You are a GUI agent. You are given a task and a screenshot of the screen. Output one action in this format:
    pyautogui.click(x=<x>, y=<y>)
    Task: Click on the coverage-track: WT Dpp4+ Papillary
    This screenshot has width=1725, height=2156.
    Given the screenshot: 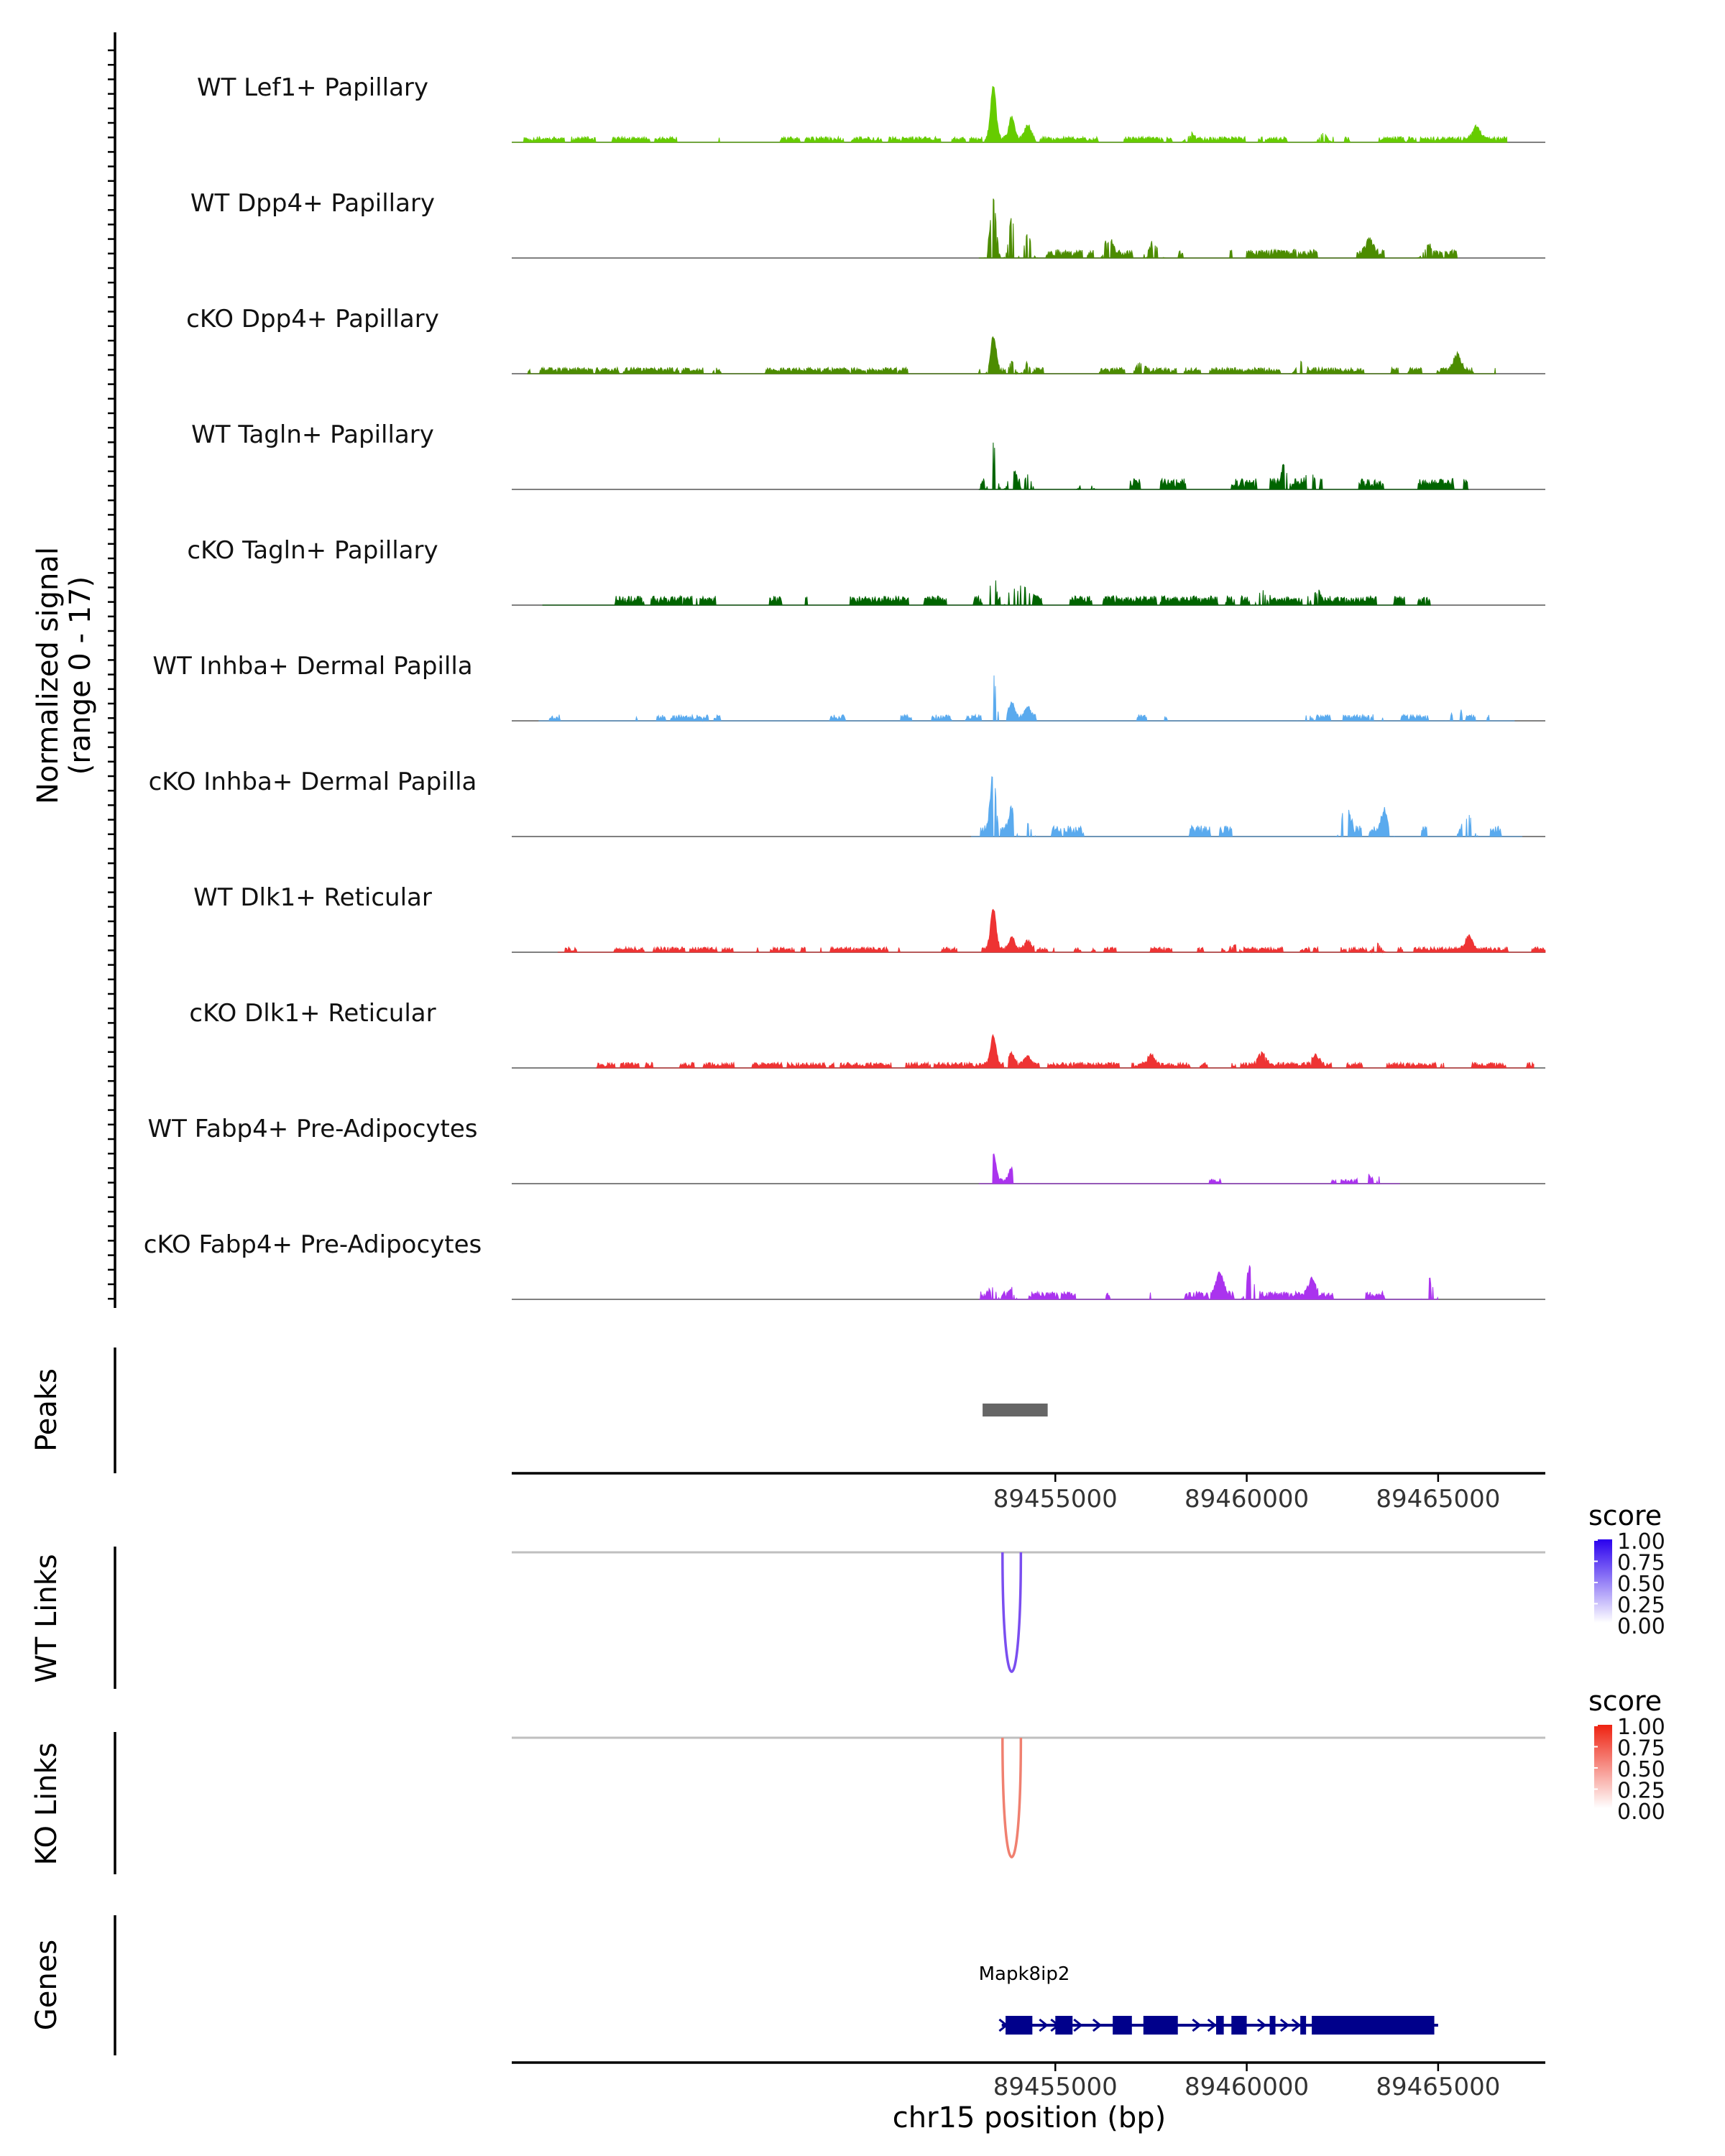 What is the action you would take?
    pyautogui.click(x=867, y=224)
    